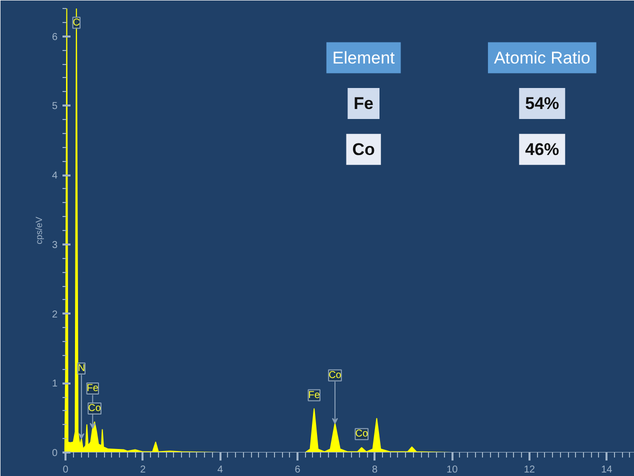 Image resolution: width=634 pixels, height=476 pixels. What do you see at coordinates (542, 104) in the screenshot?
I see `annotation: 54%` at bounding box center [542, 104].